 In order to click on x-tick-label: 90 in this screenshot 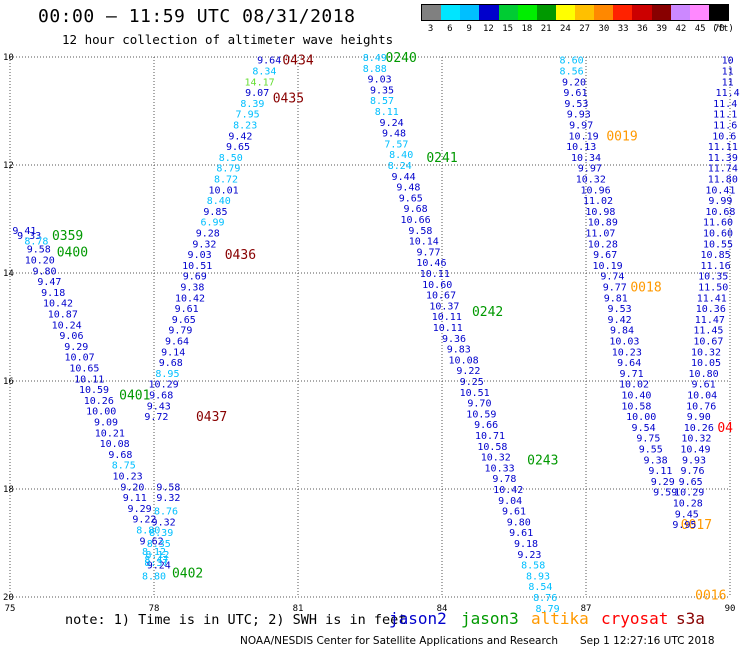, I will do `click(730, 609)`.